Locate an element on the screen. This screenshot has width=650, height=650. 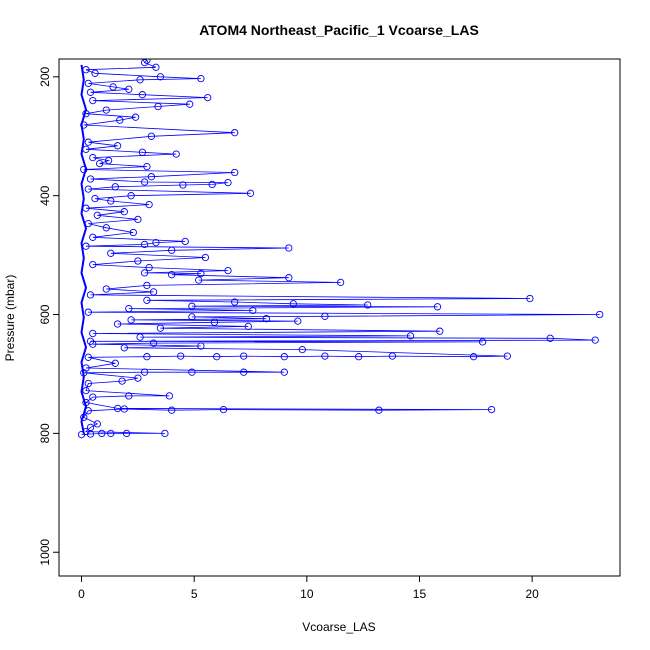
x-tick-label: 10 is located at coordinates (307, 594).